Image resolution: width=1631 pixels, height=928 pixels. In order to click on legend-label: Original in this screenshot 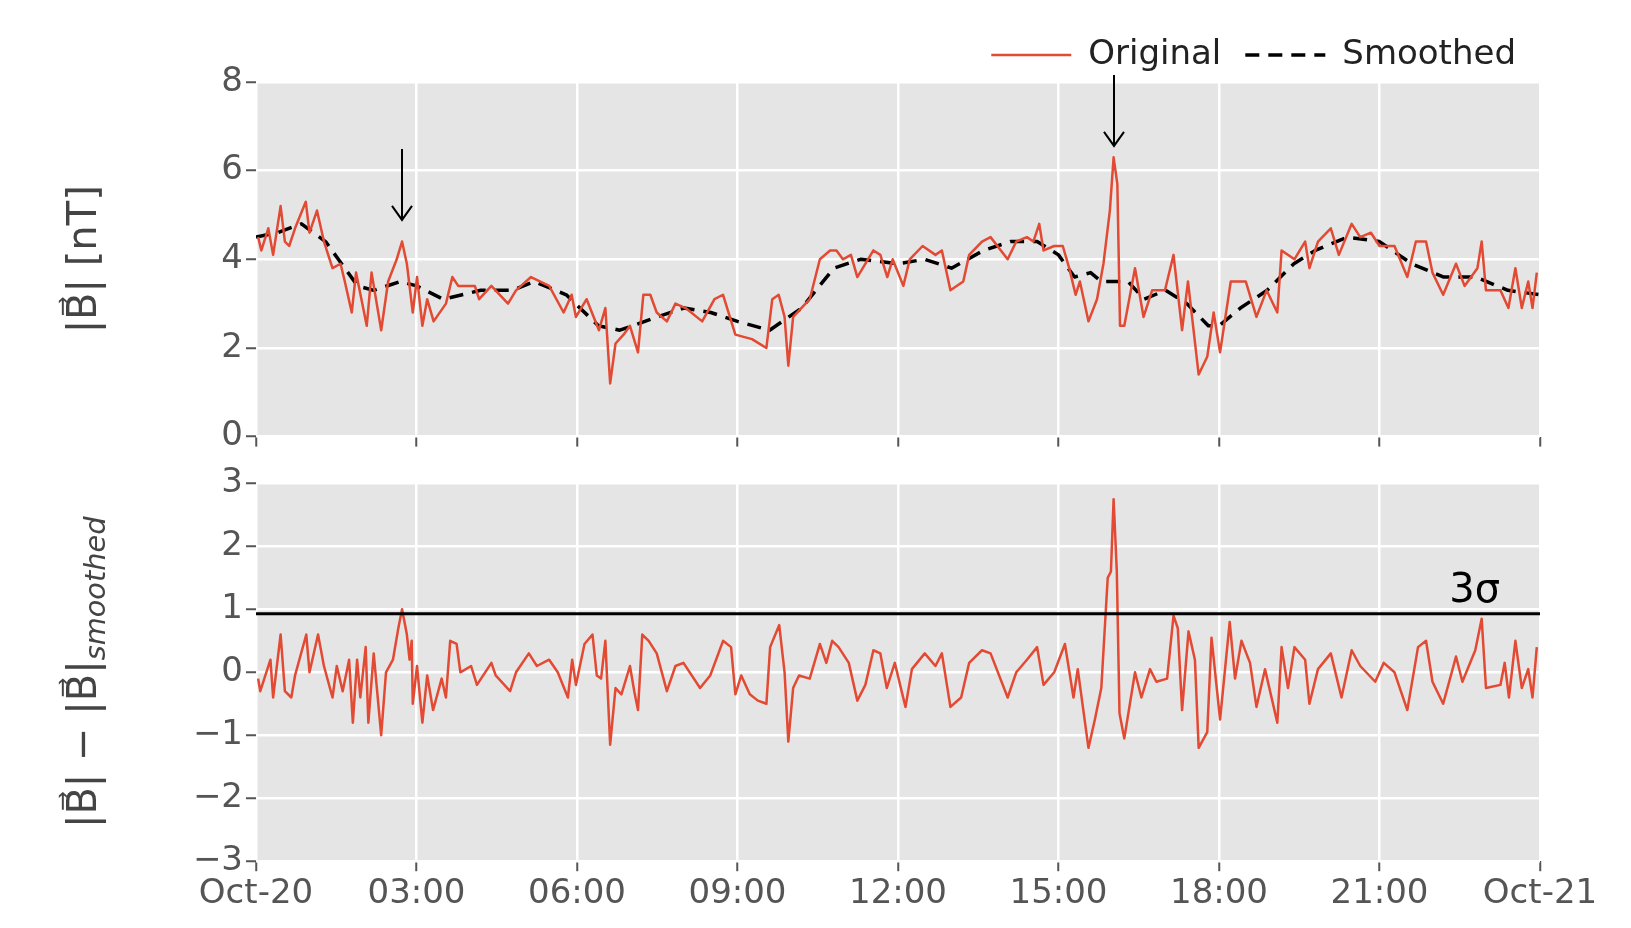, I will do `click(1155, 51)`.